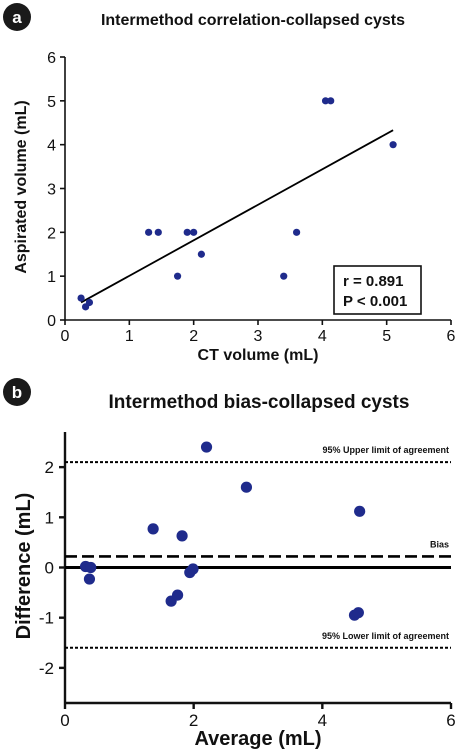  What do you see at coordinates (259, 402) in the screenshot?
I see `panel-b-title: Intermethod bias-collapsed cysts` at bounding box center [259, 402].